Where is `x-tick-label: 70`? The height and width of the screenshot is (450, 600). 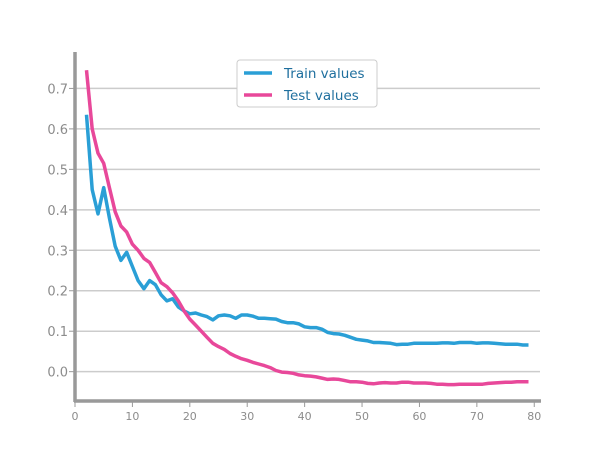
x-tick-label: 70 is located at coordinates (477, 416).